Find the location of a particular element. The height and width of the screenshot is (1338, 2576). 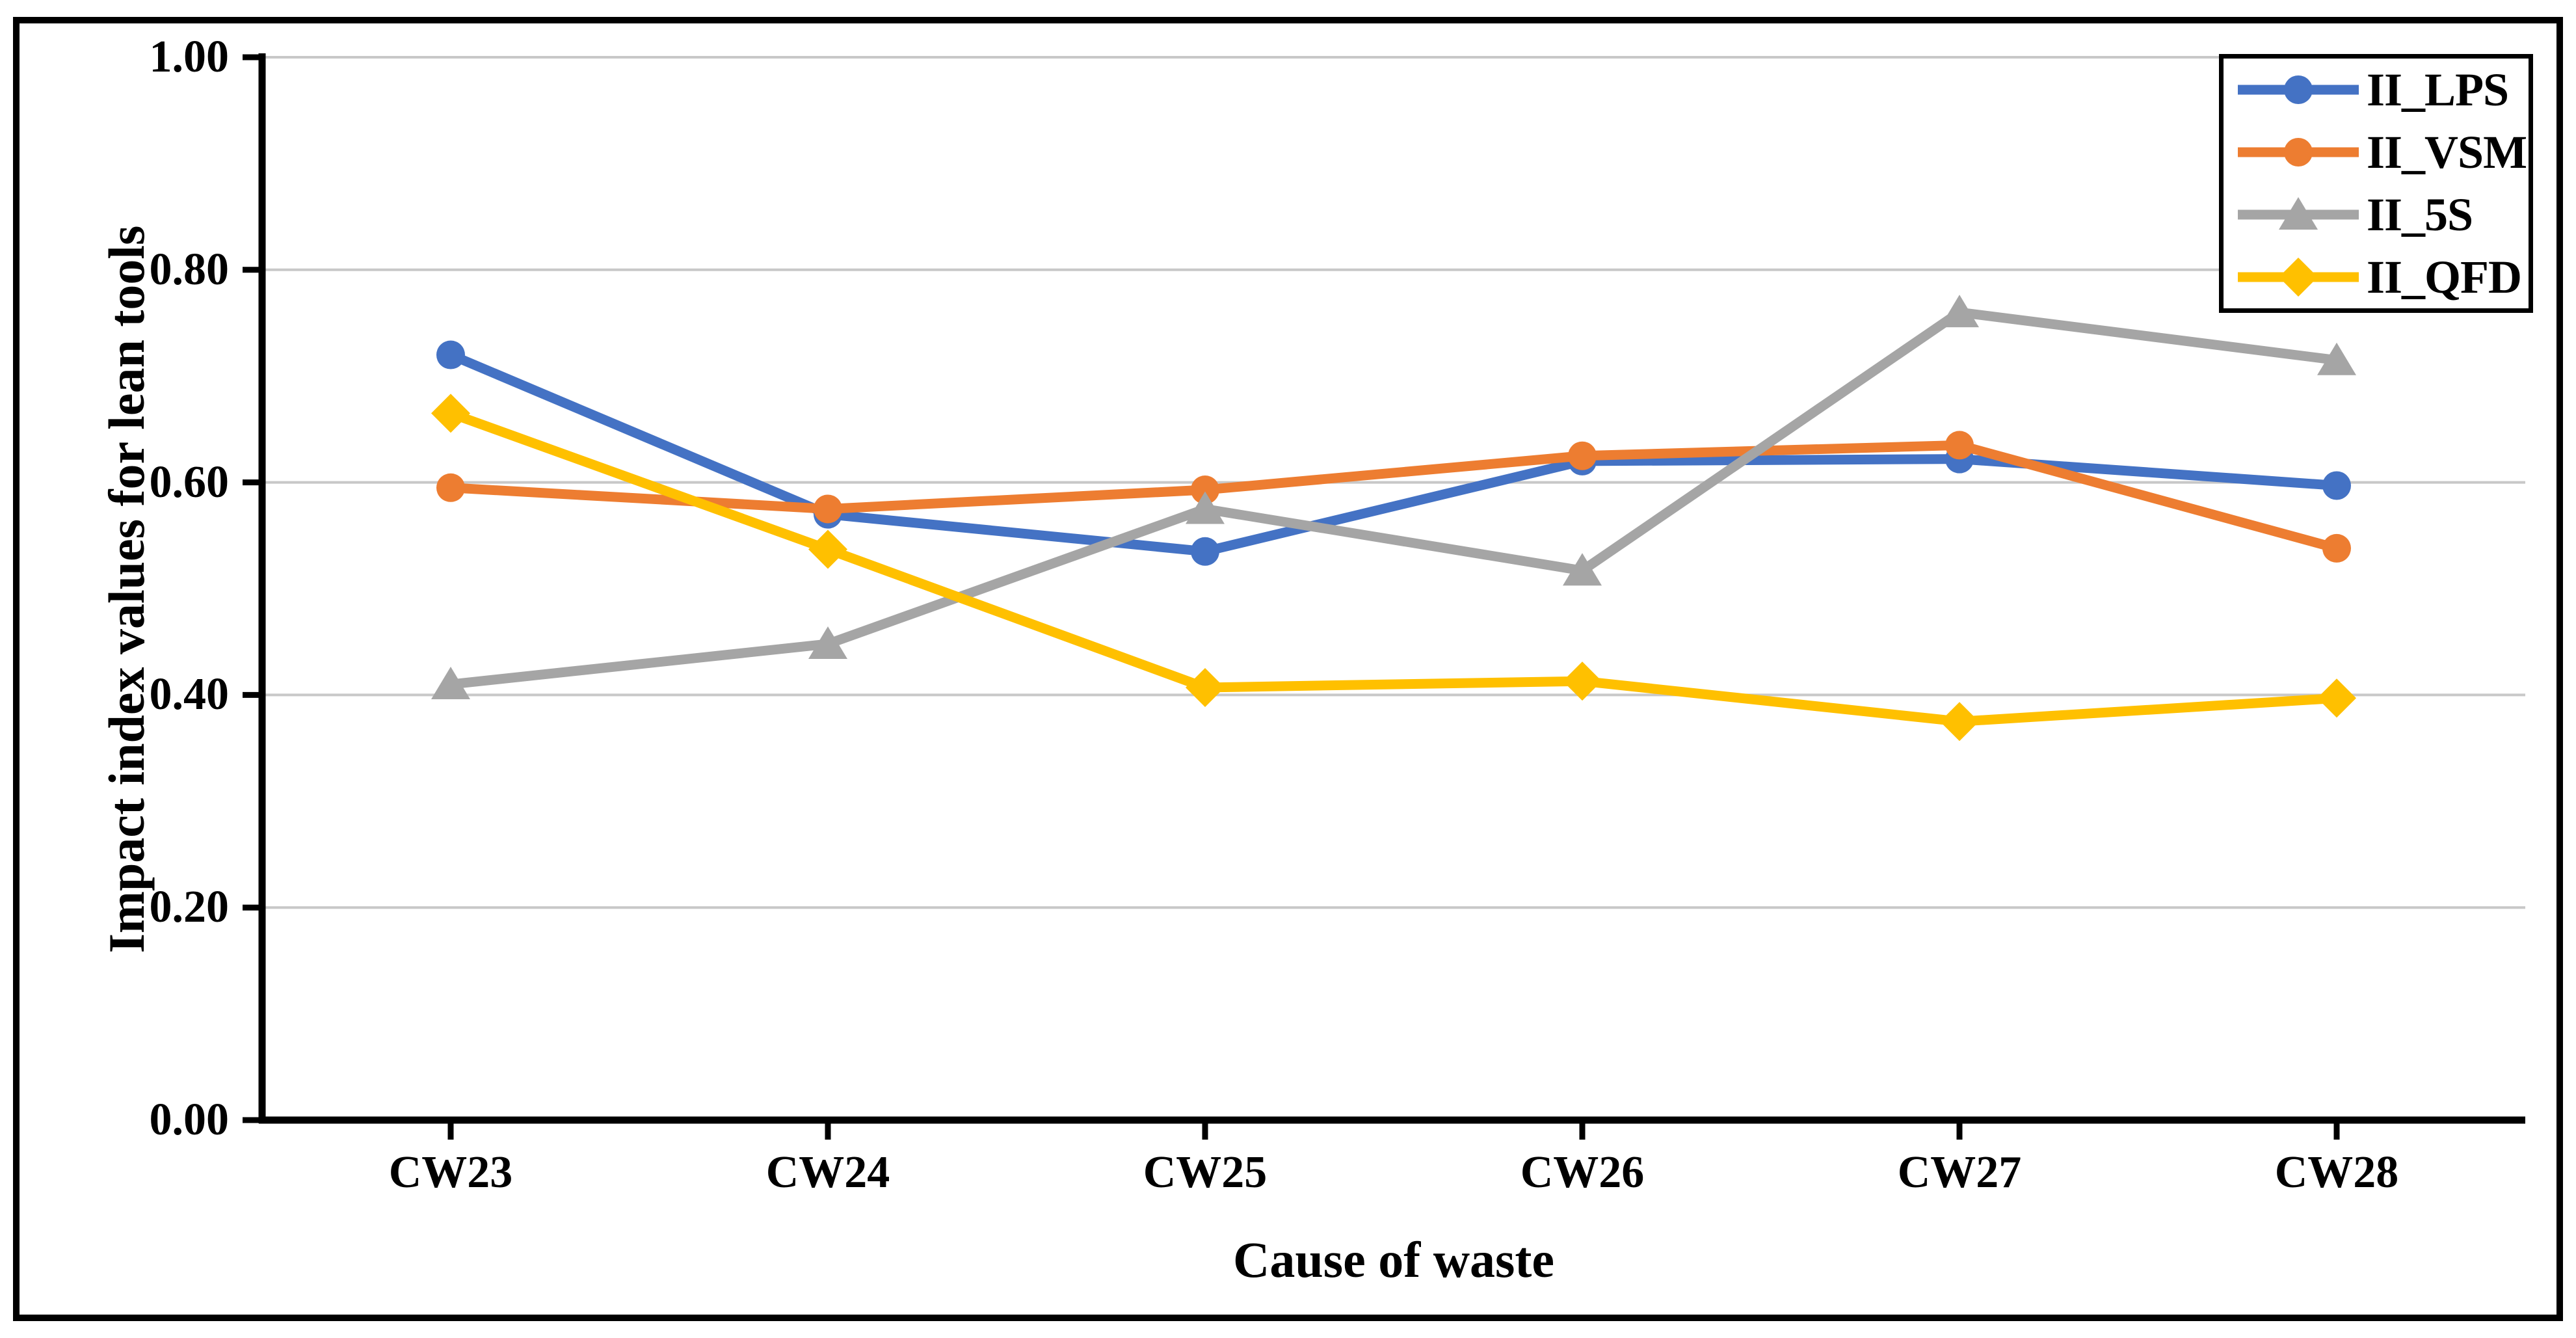

x-category-label: CW26 is located at coordinates (1583, 1172).